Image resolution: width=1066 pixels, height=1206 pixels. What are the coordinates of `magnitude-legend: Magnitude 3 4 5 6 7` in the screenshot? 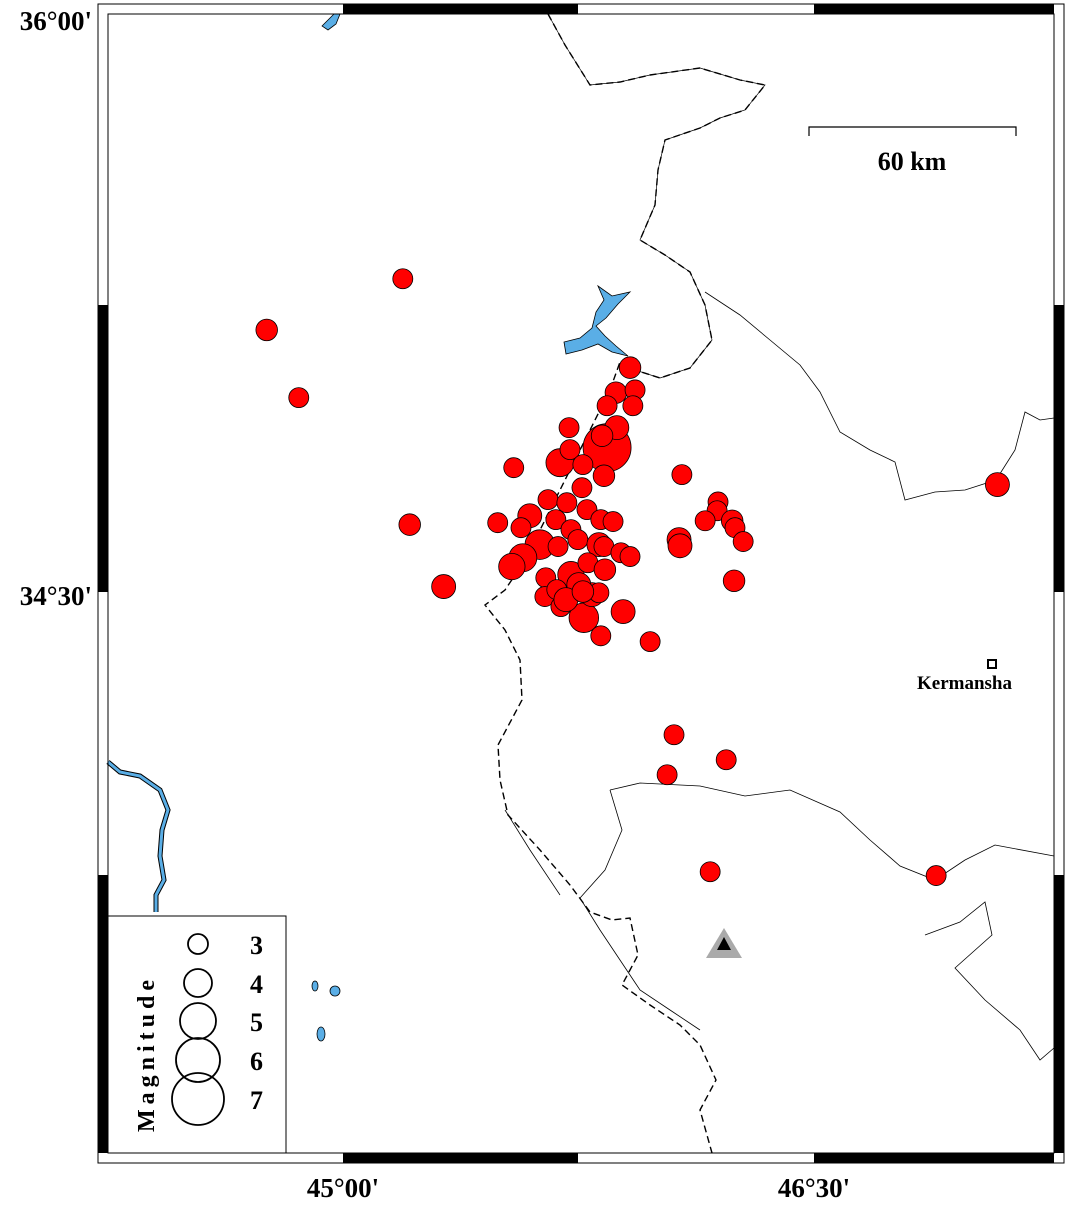 It's located at (197, 1034).